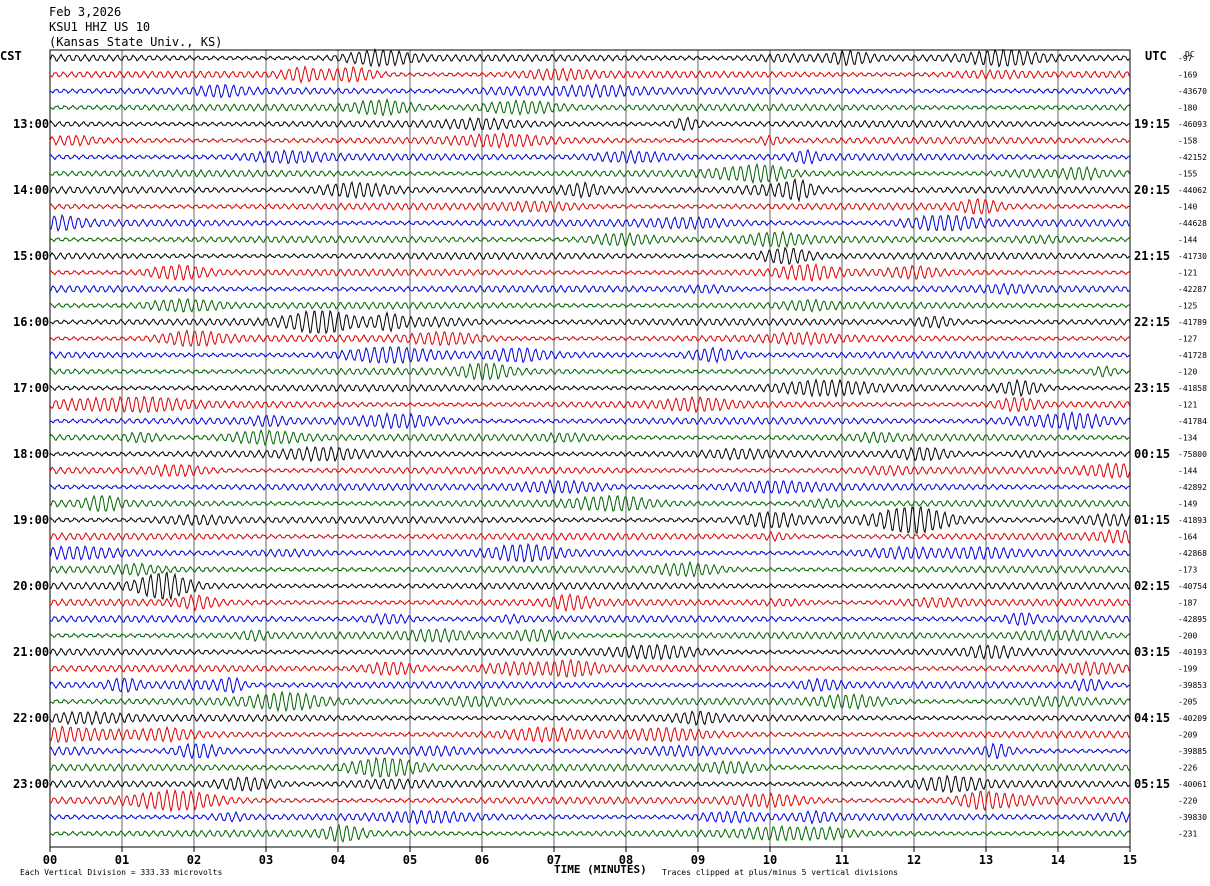 The width and height of the screenshot is (1210, 886). Describe the element at coordinates (1187, 372) in the screenshot. I see `dc-offset-label: -120` at that location.